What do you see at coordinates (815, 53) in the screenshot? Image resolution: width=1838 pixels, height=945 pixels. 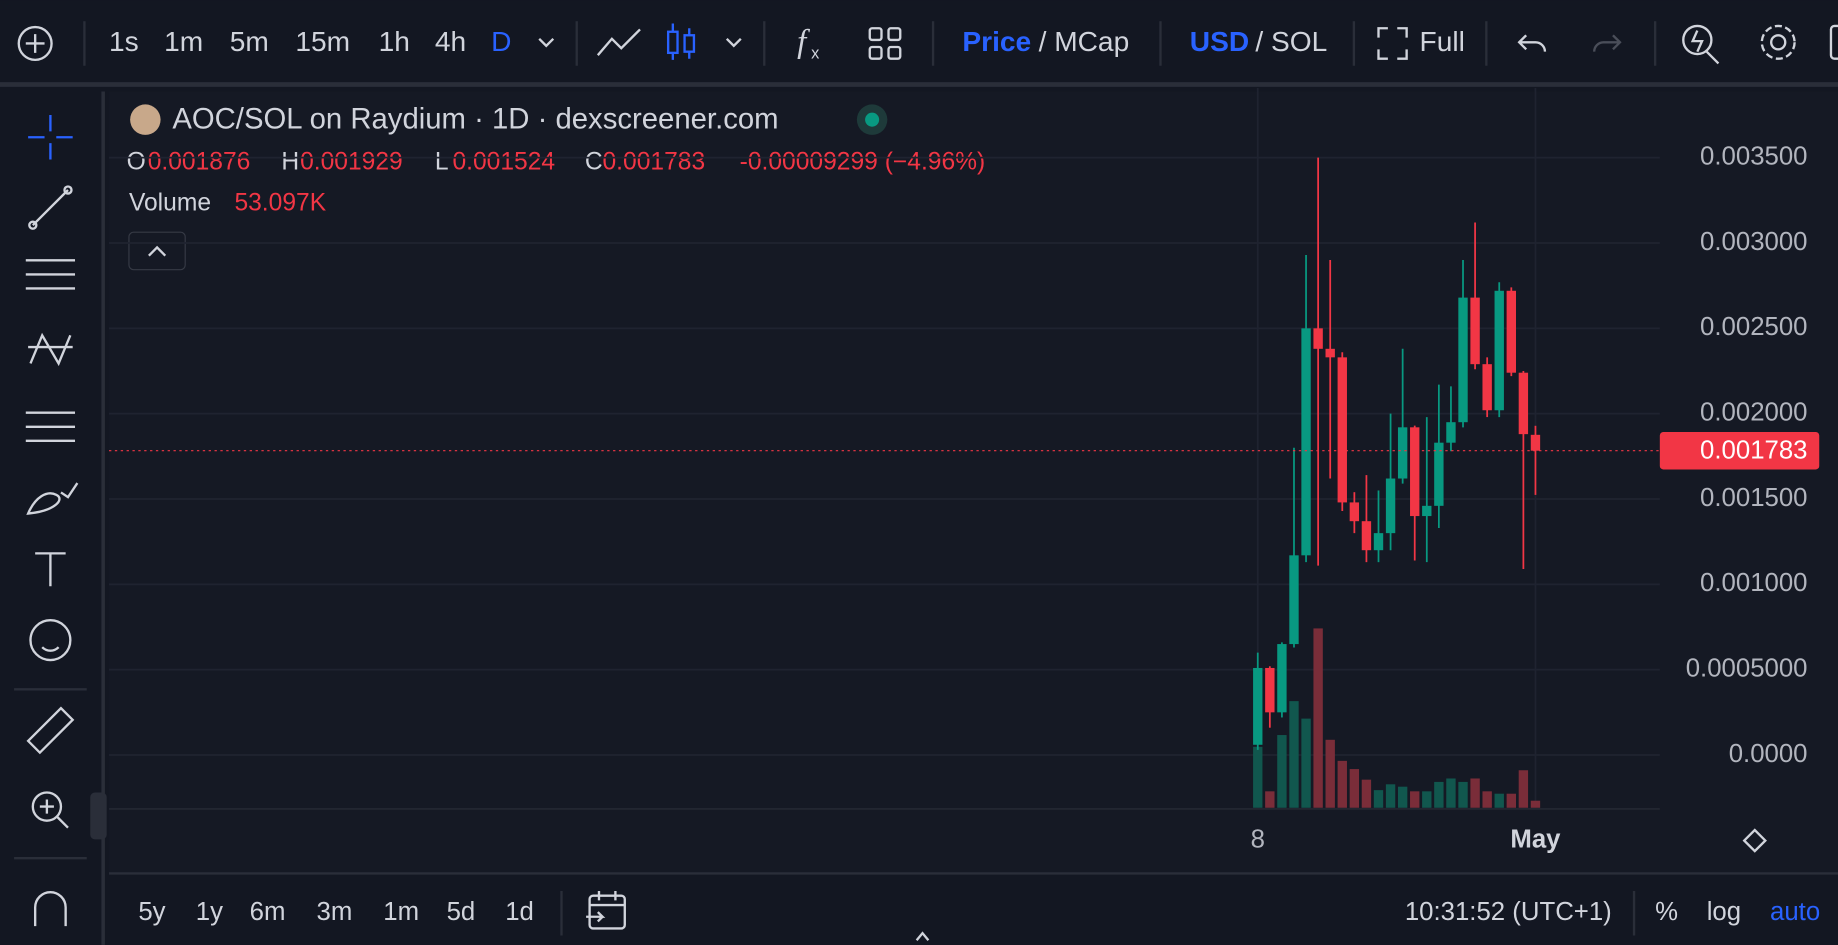 I see `indicators-button-sub: x` at bounding box center [815, 53].